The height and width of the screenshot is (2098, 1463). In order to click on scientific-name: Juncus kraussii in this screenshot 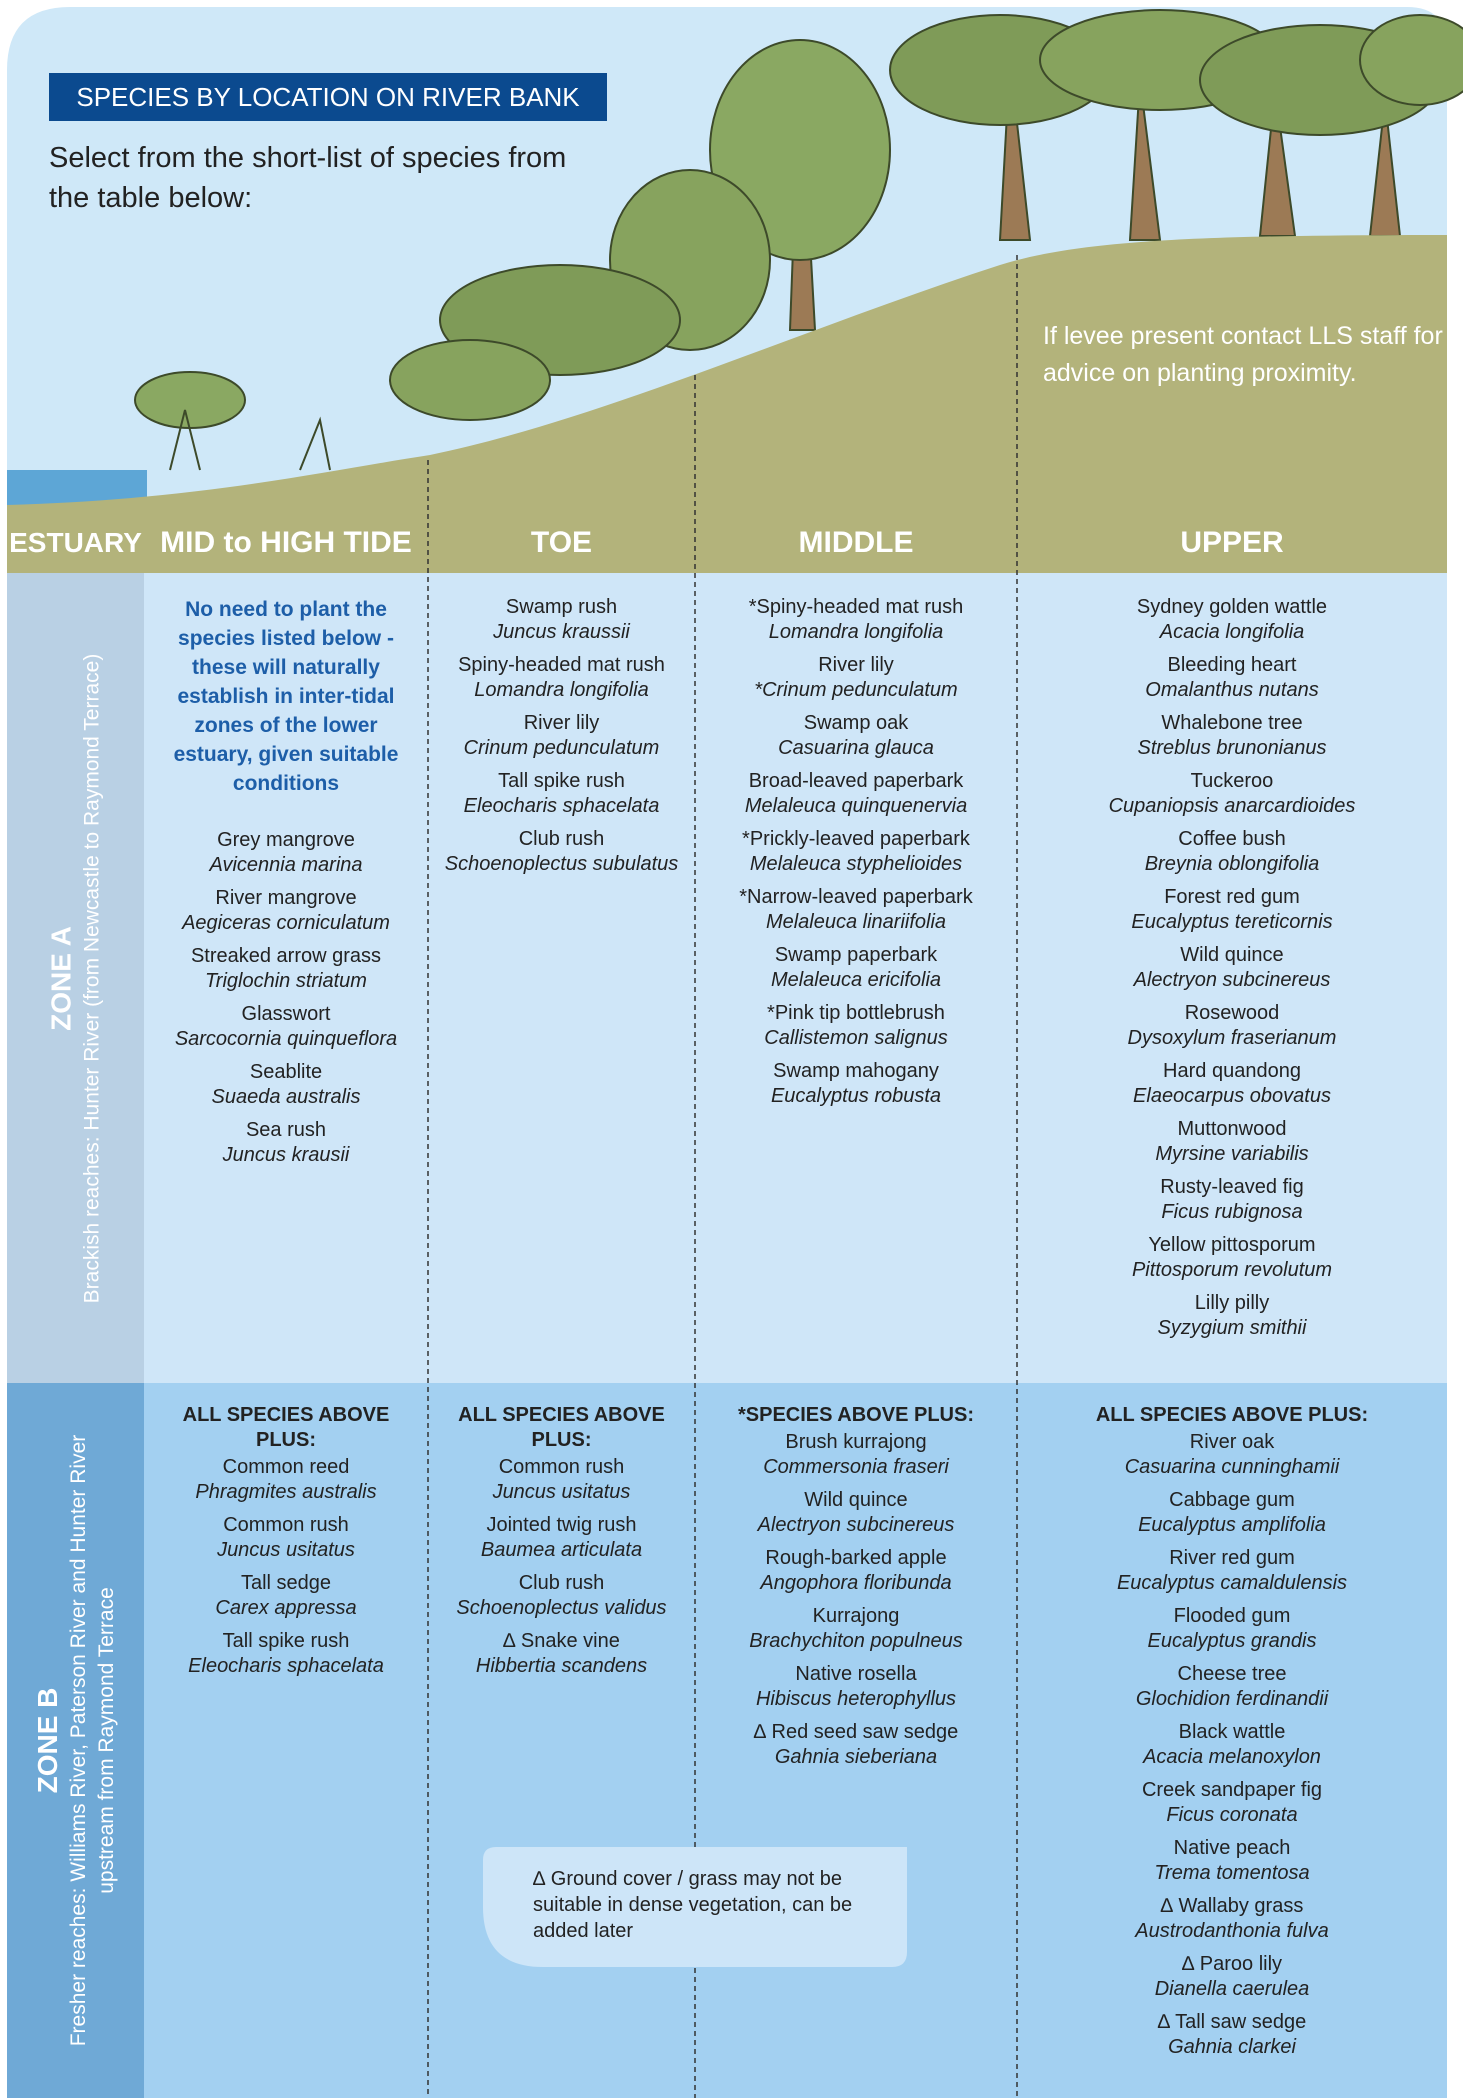, I will do `click(561, 632)`.